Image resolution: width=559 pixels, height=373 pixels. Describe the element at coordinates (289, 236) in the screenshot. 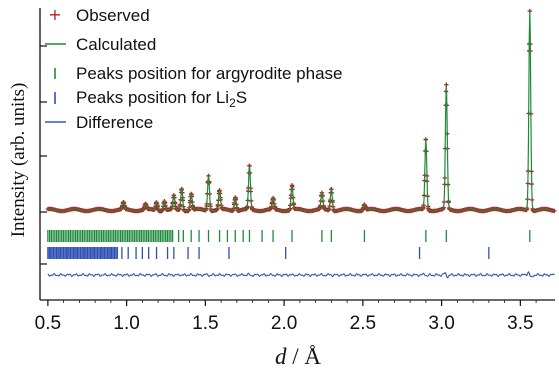

I see `argyrodite-peak-ticks` at that location.